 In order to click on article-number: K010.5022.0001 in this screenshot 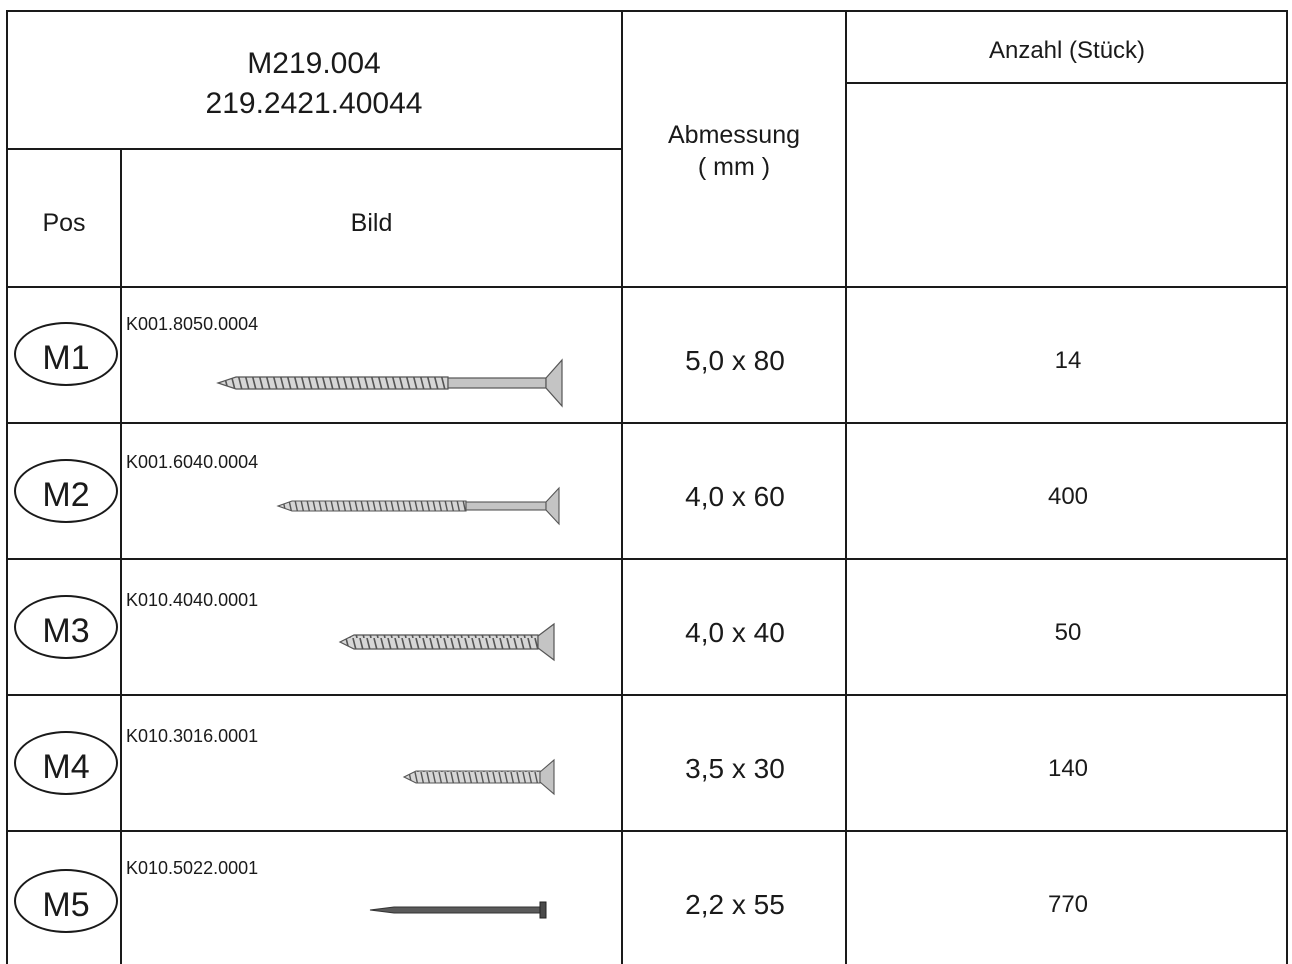, I will do `click(192, 868)`.